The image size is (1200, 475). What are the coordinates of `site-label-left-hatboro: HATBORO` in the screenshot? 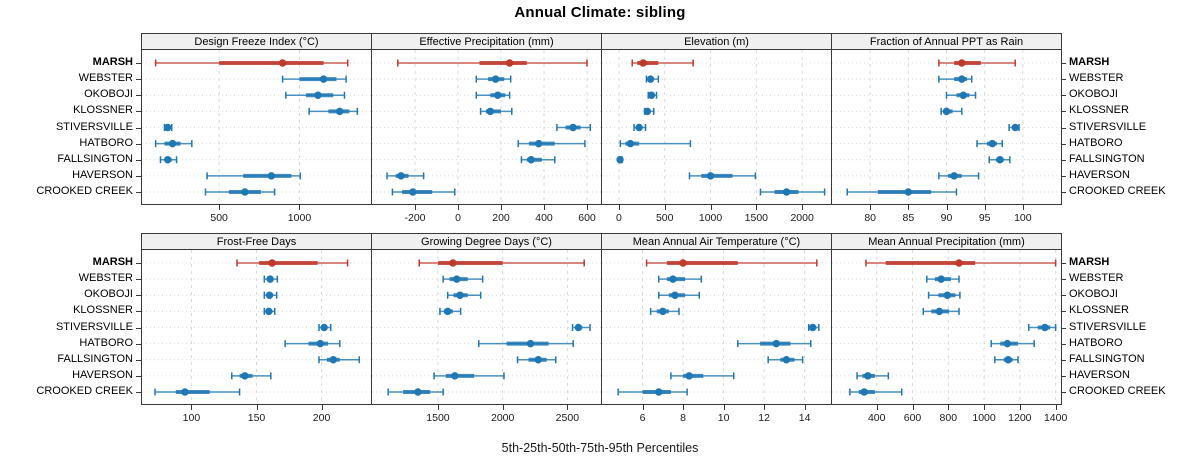 It's located at (106, 142).